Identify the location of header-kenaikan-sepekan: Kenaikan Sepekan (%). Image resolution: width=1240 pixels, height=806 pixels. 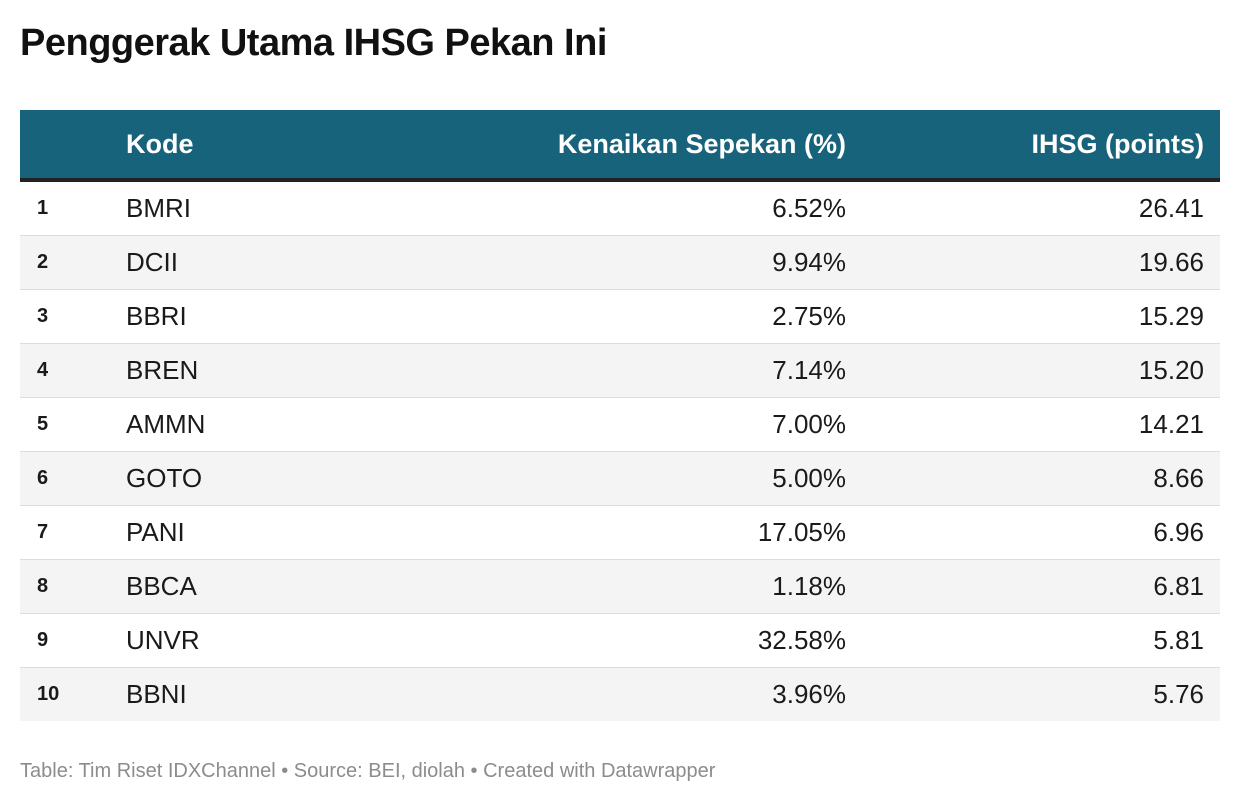
(701, 144).